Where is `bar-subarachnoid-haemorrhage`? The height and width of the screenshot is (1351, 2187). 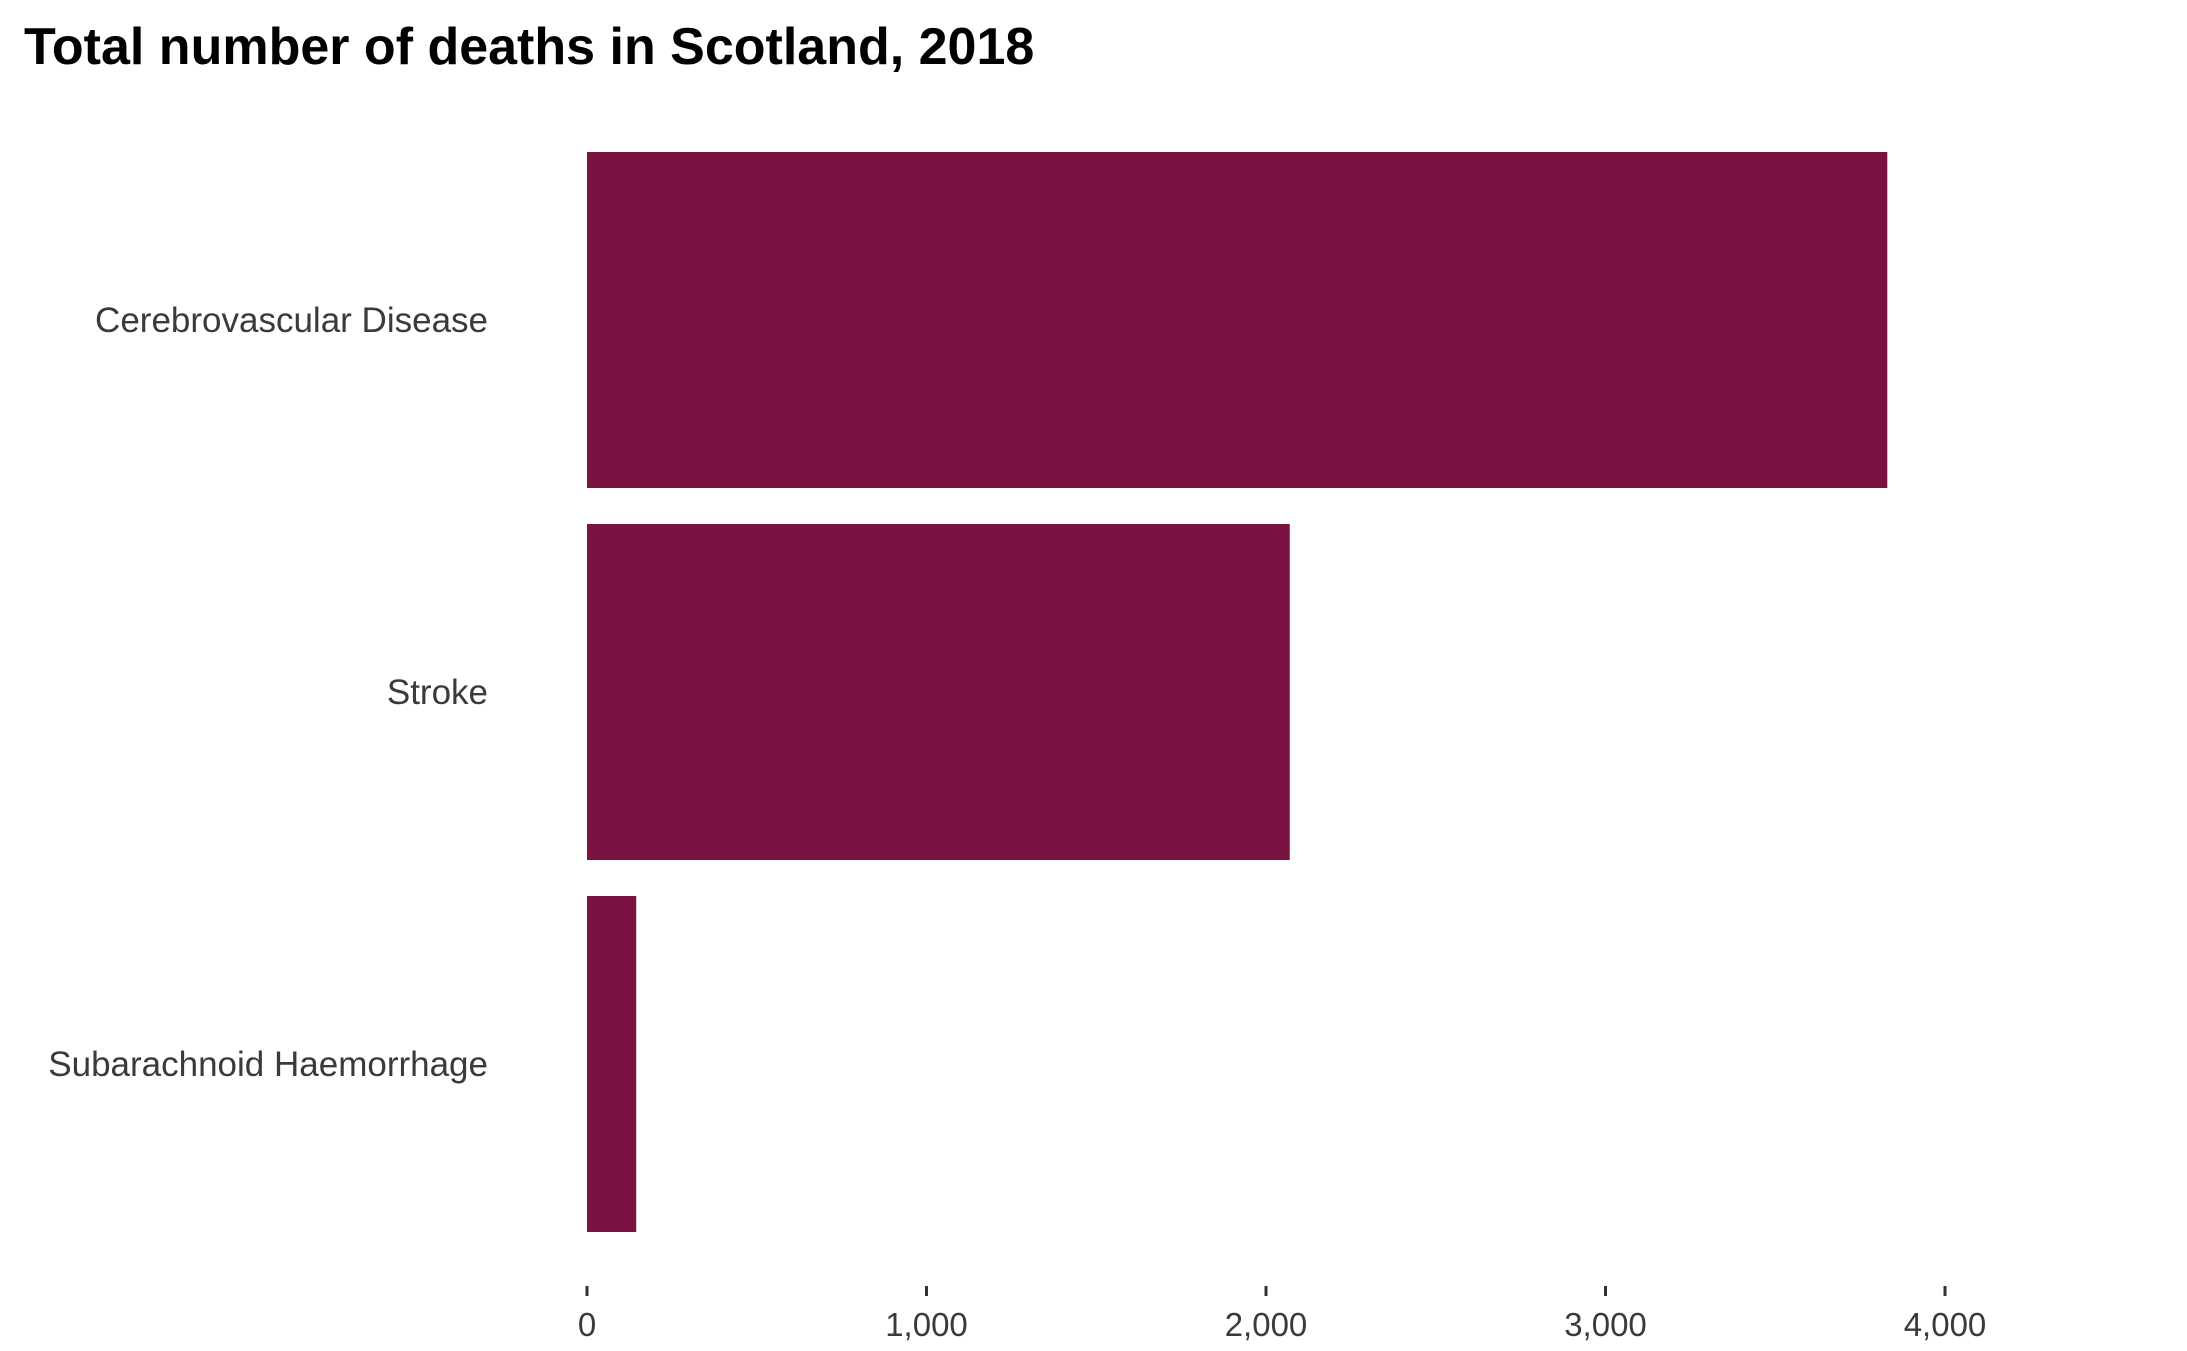
bar-subarachnoid-haemorrhage is located at coordinates (612, 1064).